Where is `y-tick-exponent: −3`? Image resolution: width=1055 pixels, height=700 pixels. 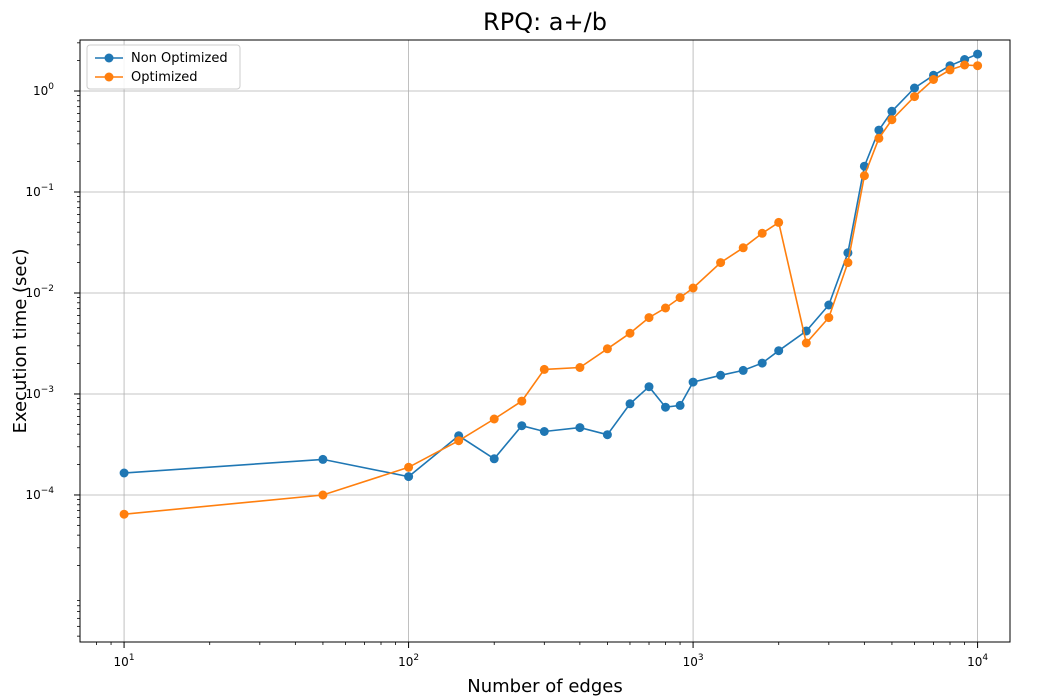 y-tick-exponent: −3 is located at coordinates (47, 390).